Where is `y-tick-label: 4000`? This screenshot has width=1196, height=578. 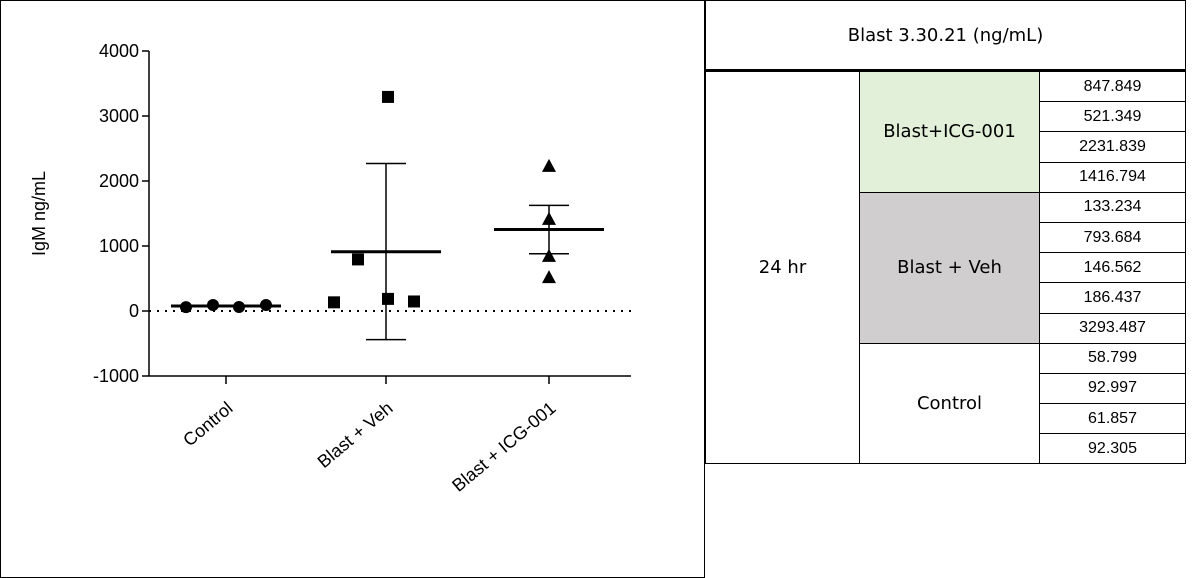 y-tick-label: 4000 is located at coordinates (119, 51).